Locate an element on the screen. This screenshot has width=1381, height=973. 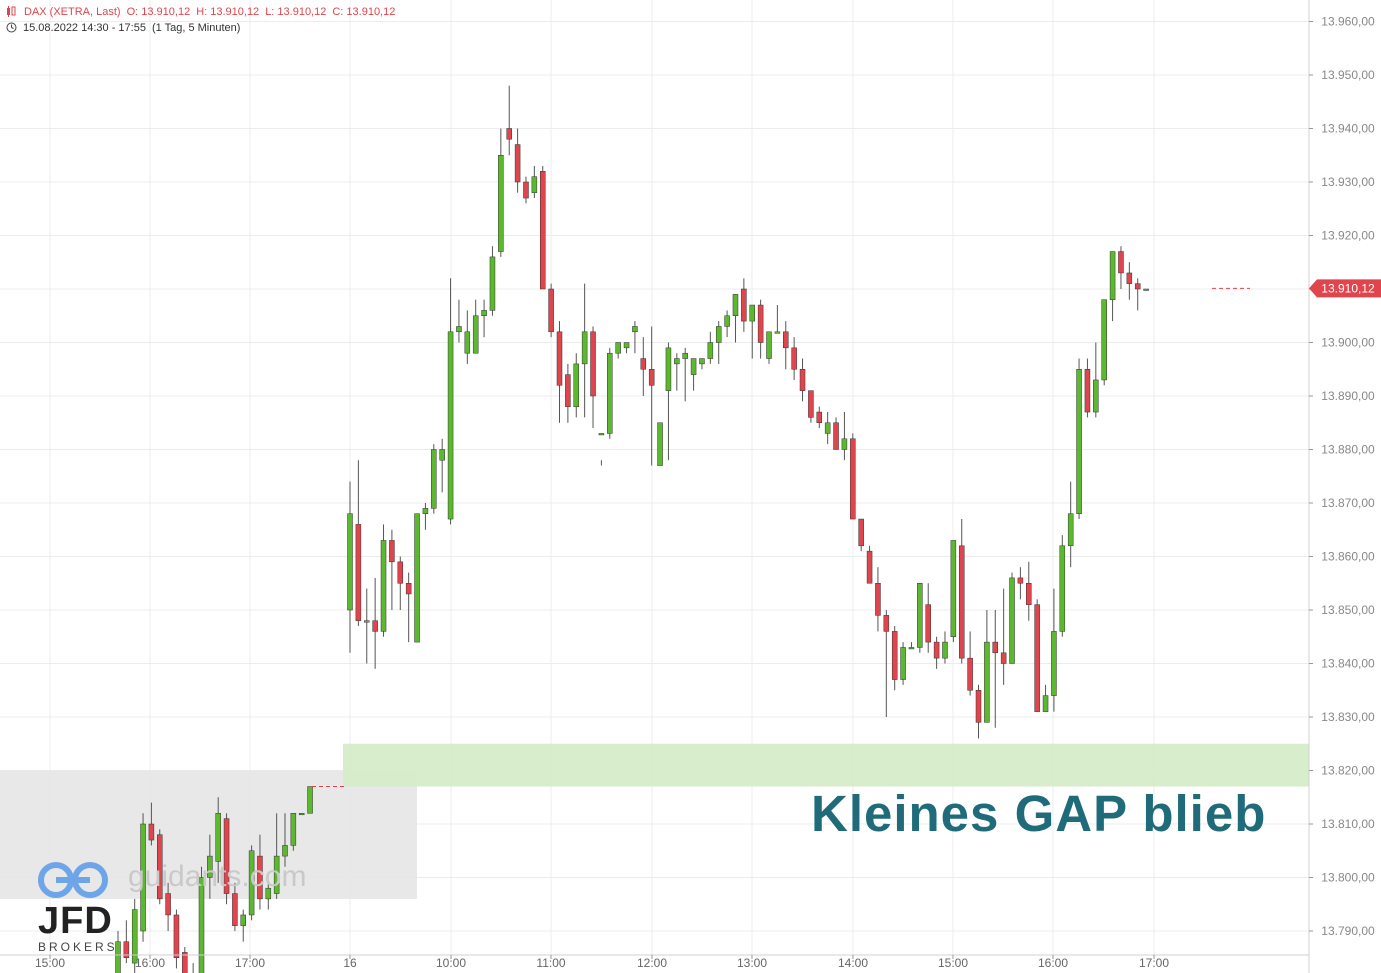
guidants-logo-icon is located at coordinates (74, 882).